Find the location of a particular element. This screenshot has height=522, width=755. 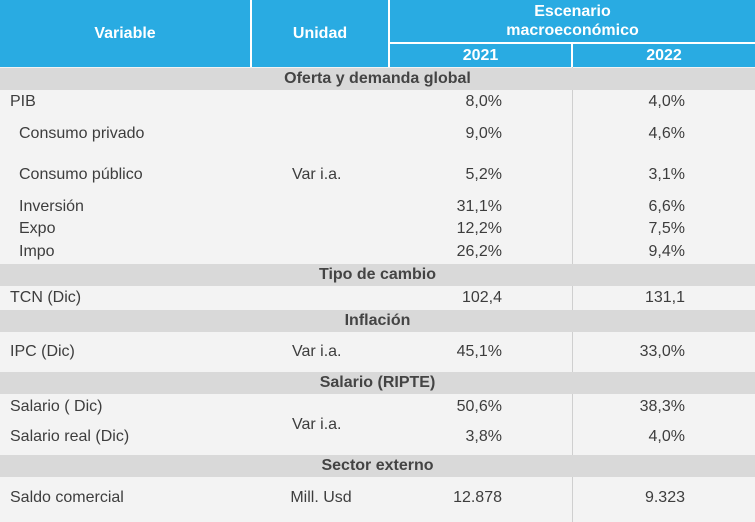

header-year-2021: 2021 is located at coordinates (481, 55).